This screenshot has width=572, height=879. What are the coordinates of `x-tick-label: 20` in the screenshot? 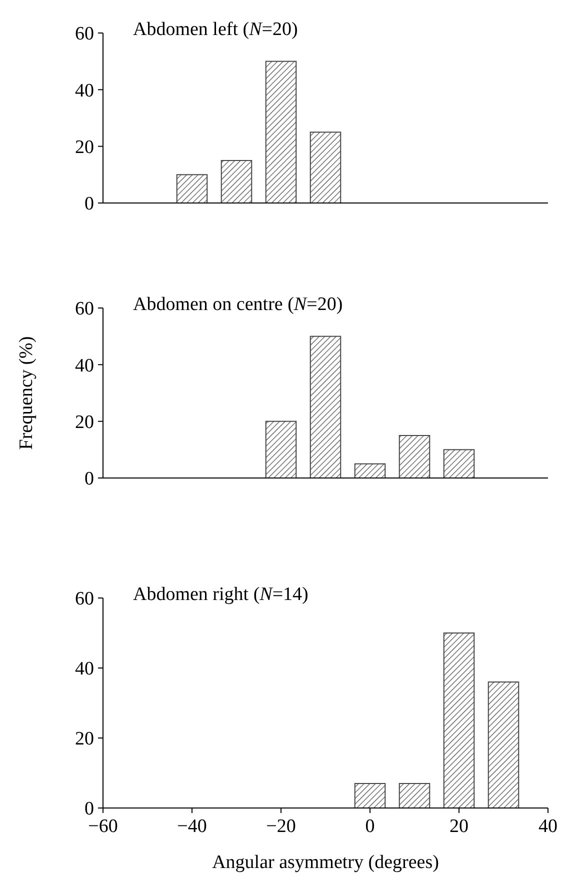 It's located at (459, 826).